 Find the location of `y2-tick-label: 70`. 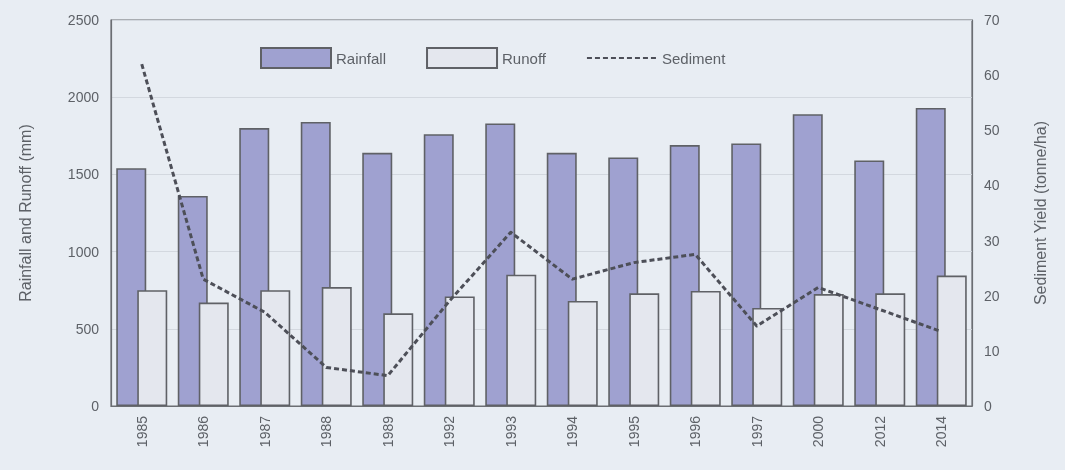

y2-tick-label: 70 is located at coordinates (992, 20).